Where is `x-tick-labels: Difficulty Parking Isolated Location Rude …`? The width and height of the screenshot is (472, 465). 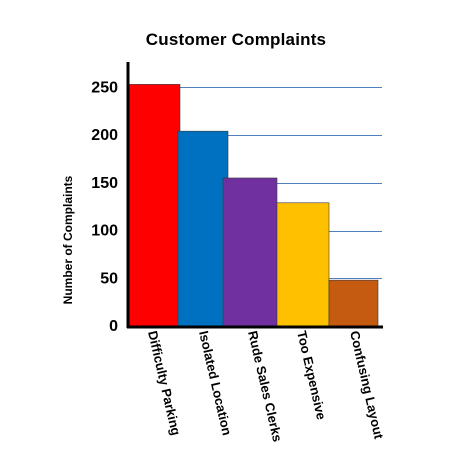 x-tick-labels: Difficulty Parking Isolated Location Rude … is located at coordinates (266, 386).